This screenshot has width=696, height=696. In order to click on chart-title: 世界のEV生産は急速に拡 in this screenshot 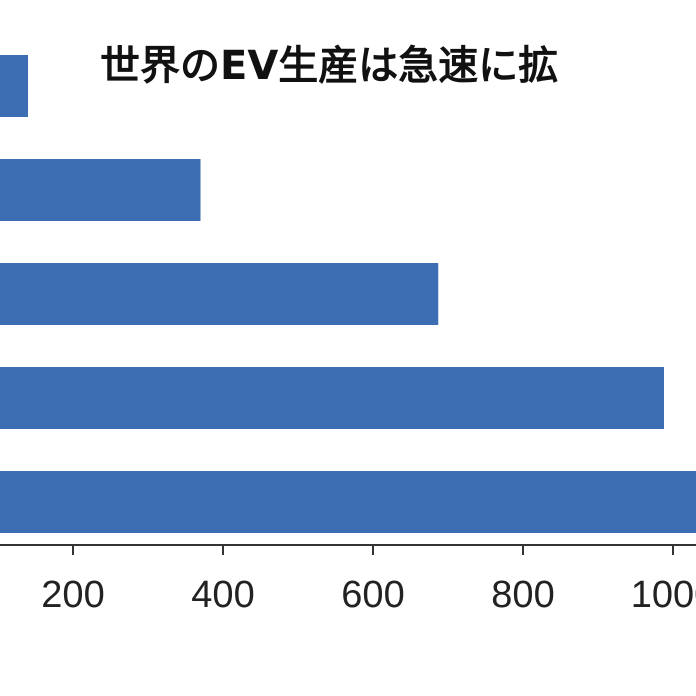, I will do `click(329, 66)`.